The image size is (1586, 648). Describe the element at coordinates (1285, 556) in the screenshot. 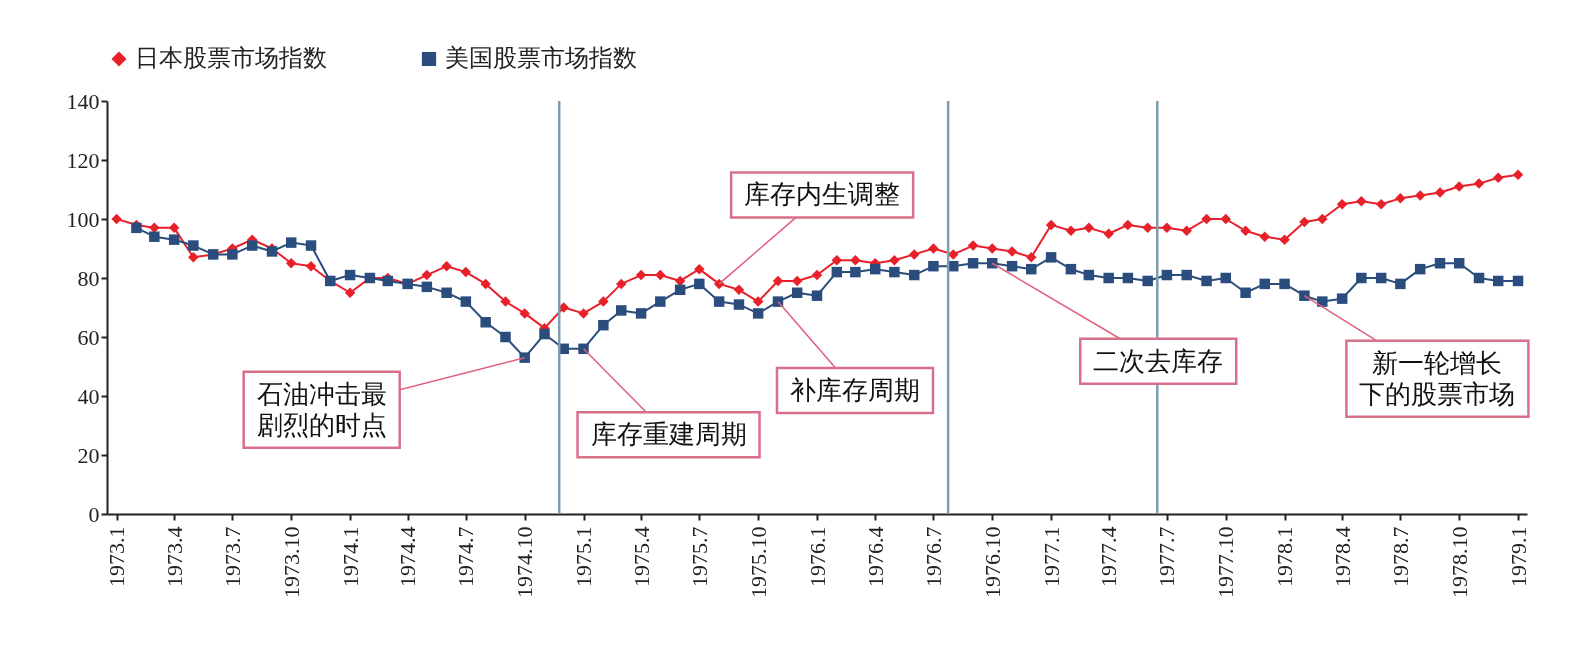

I see `x-tick-label: 1978.1` at that location.